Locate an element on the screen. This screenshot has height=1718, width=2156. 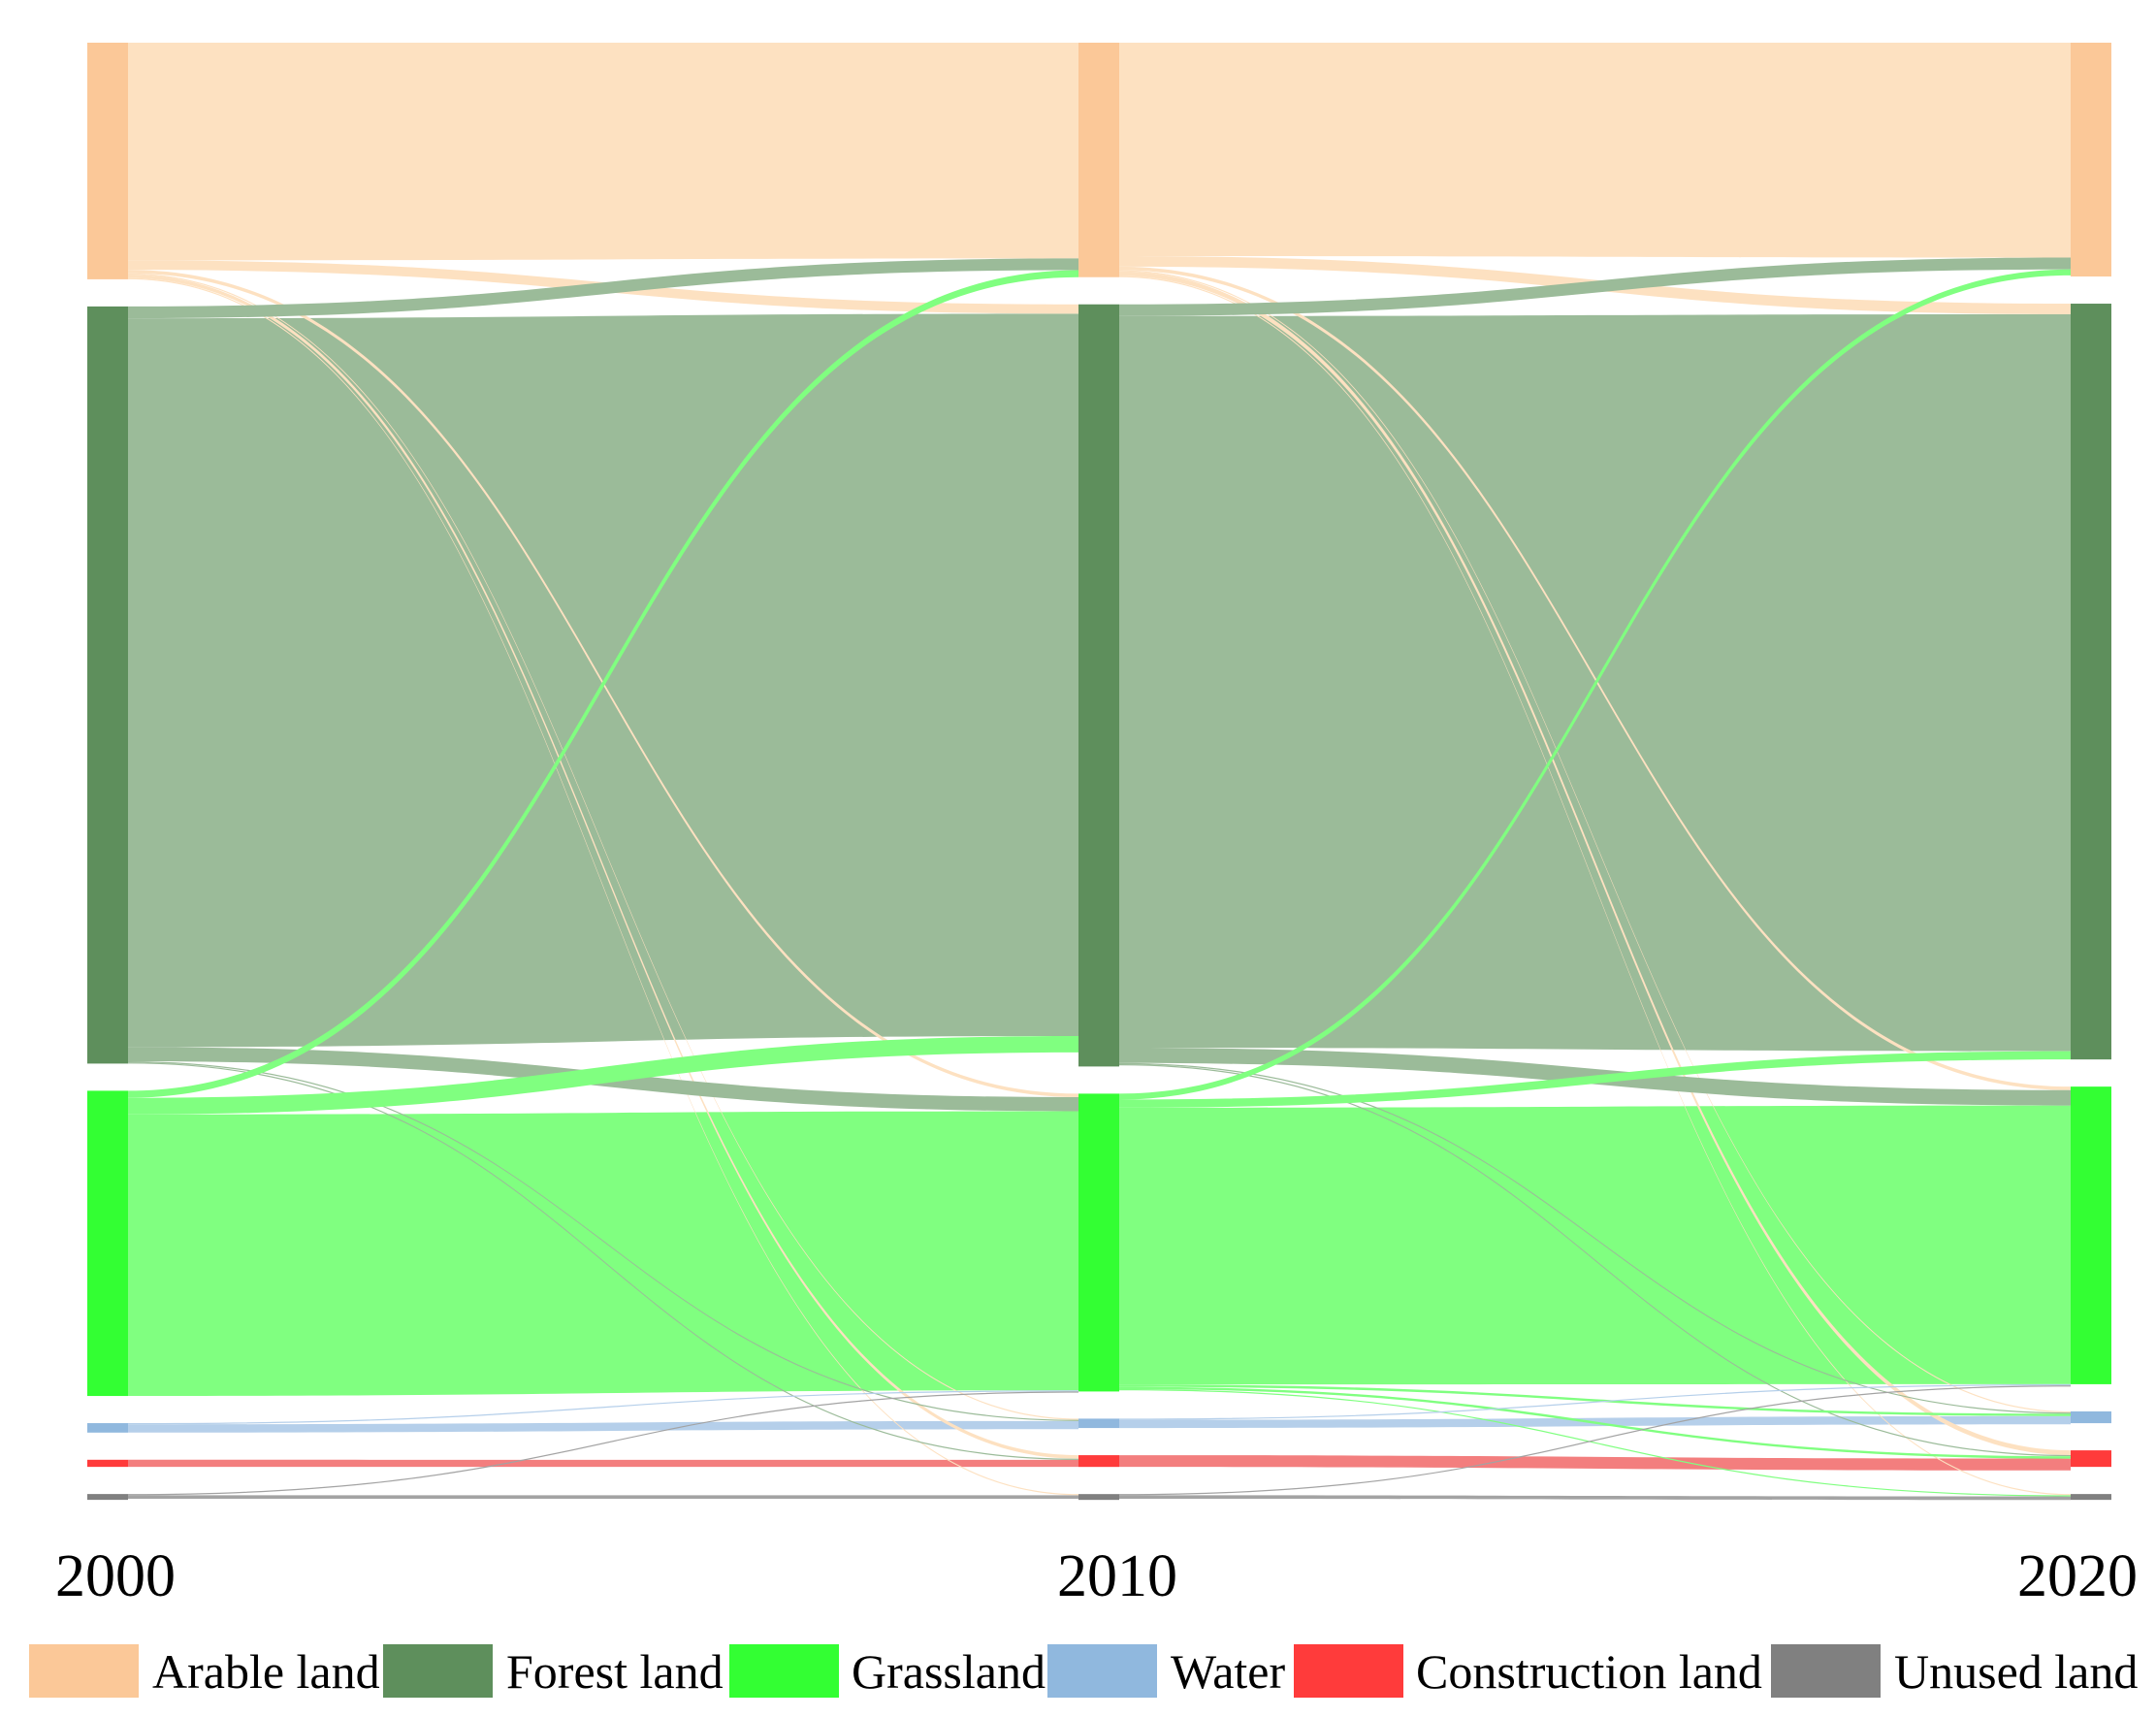
flow-2000-2010-forest-to-water is located at coordinates (603, 1240).